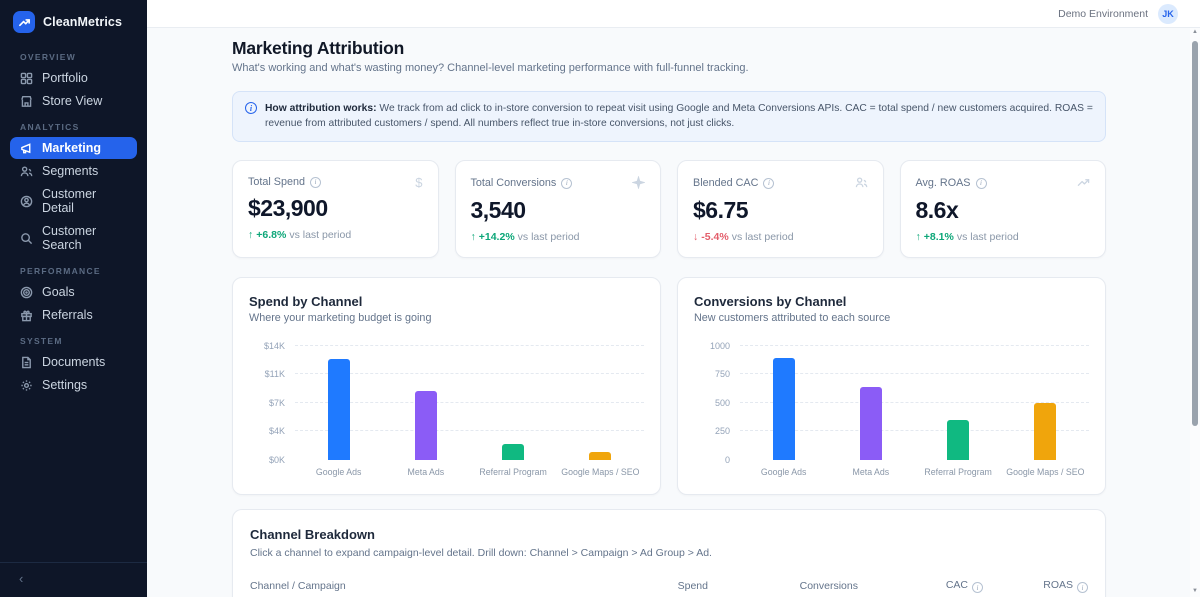 Image resolution: width=1200 pixels, height=597 pixels. Describe the element at coordinates (419, 182) in the screenshot. I see `dollar-icon: $` at that location.